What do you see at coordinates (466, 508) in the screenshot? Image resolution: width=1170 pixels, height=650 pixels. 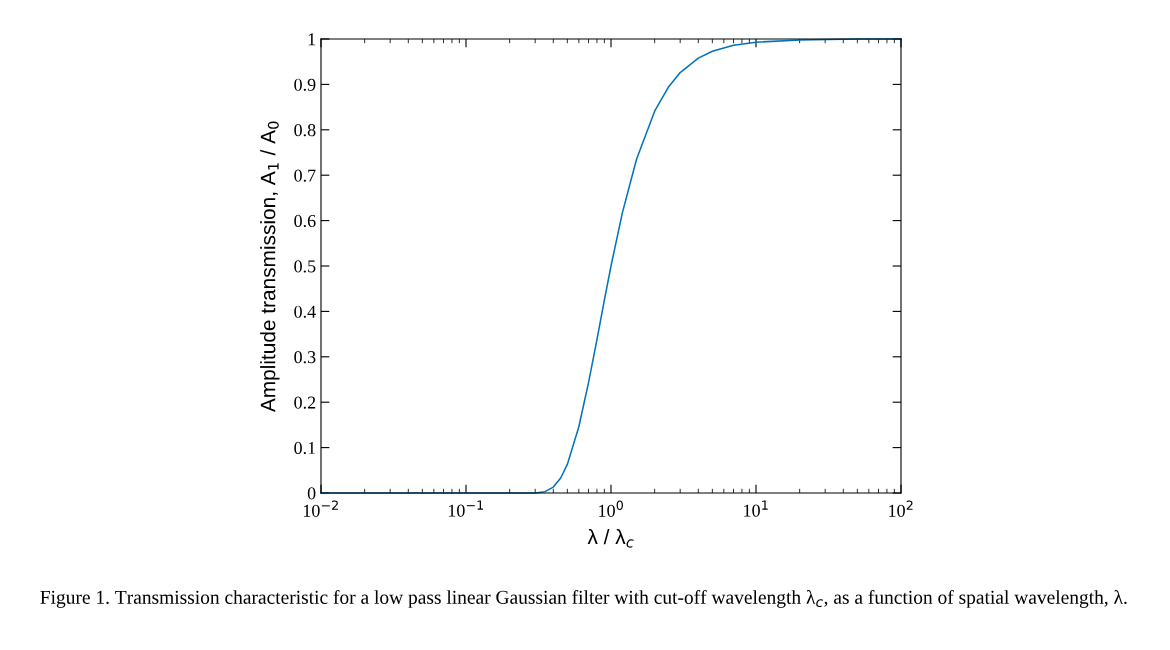 I see `x-tick-label: 10$^{−1}$` at bounding box center [466, 508].